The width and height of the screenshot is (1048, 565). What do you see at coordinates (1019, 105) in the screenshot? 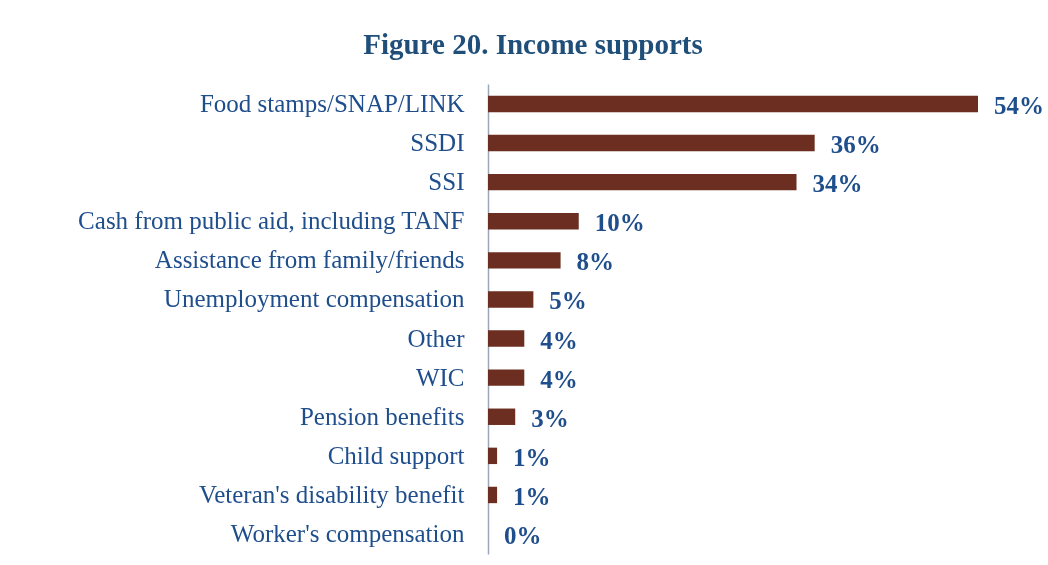
I see `data-label: 54%` at bounding box center [1019, 105].